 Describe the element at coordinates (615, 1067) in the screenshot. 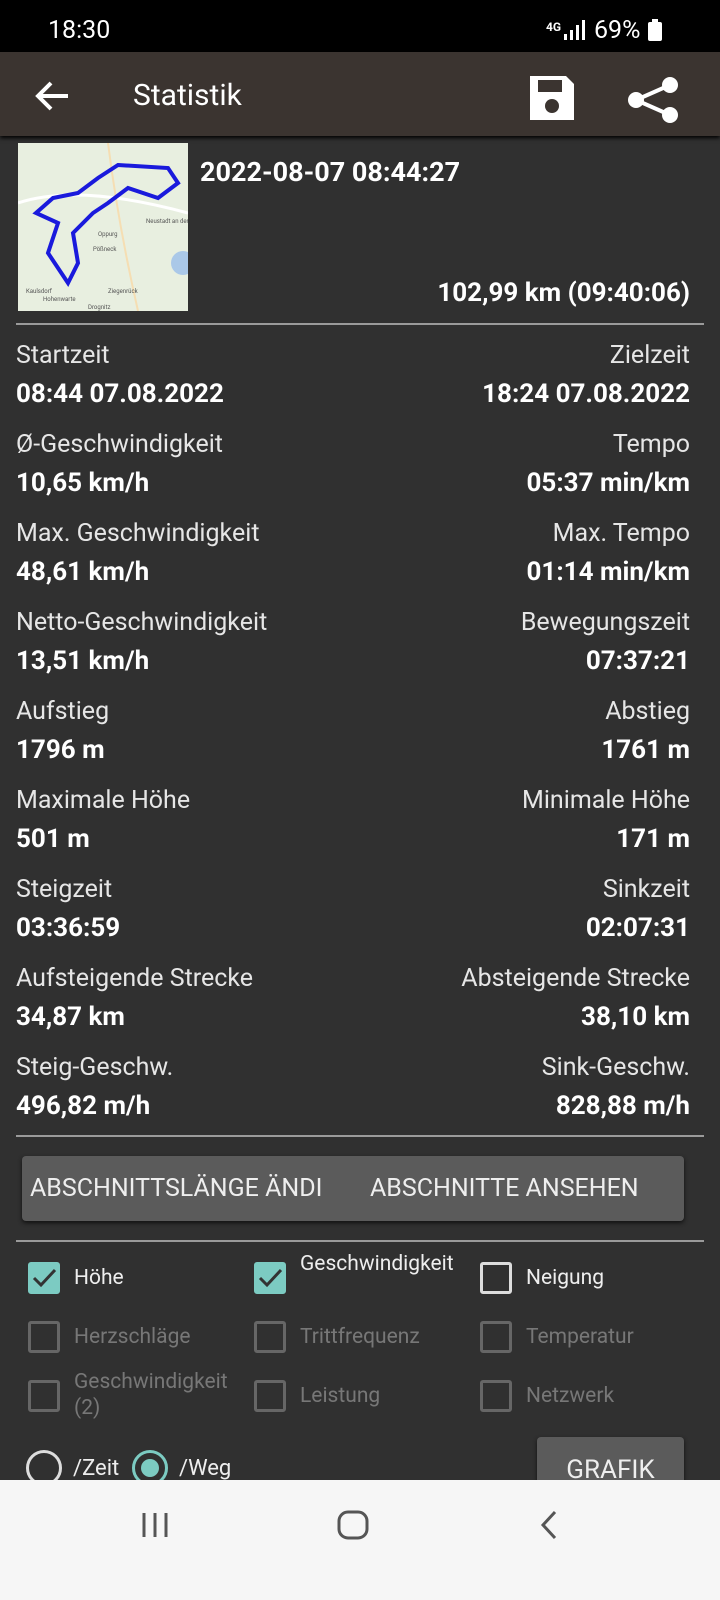

I see `stat-label: Sink-Geschw.` at that location.